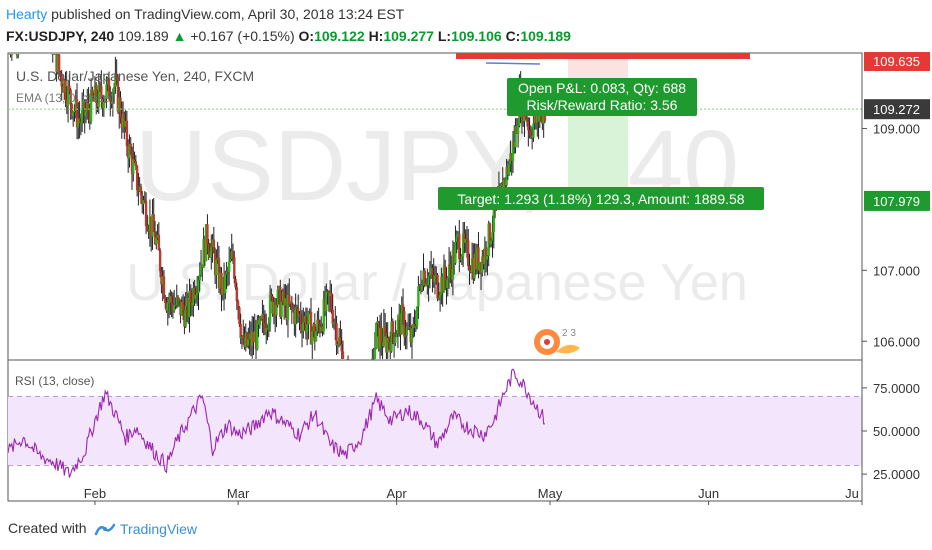  I want to click on tradingview-brand: TradingView, so click(145, 529).